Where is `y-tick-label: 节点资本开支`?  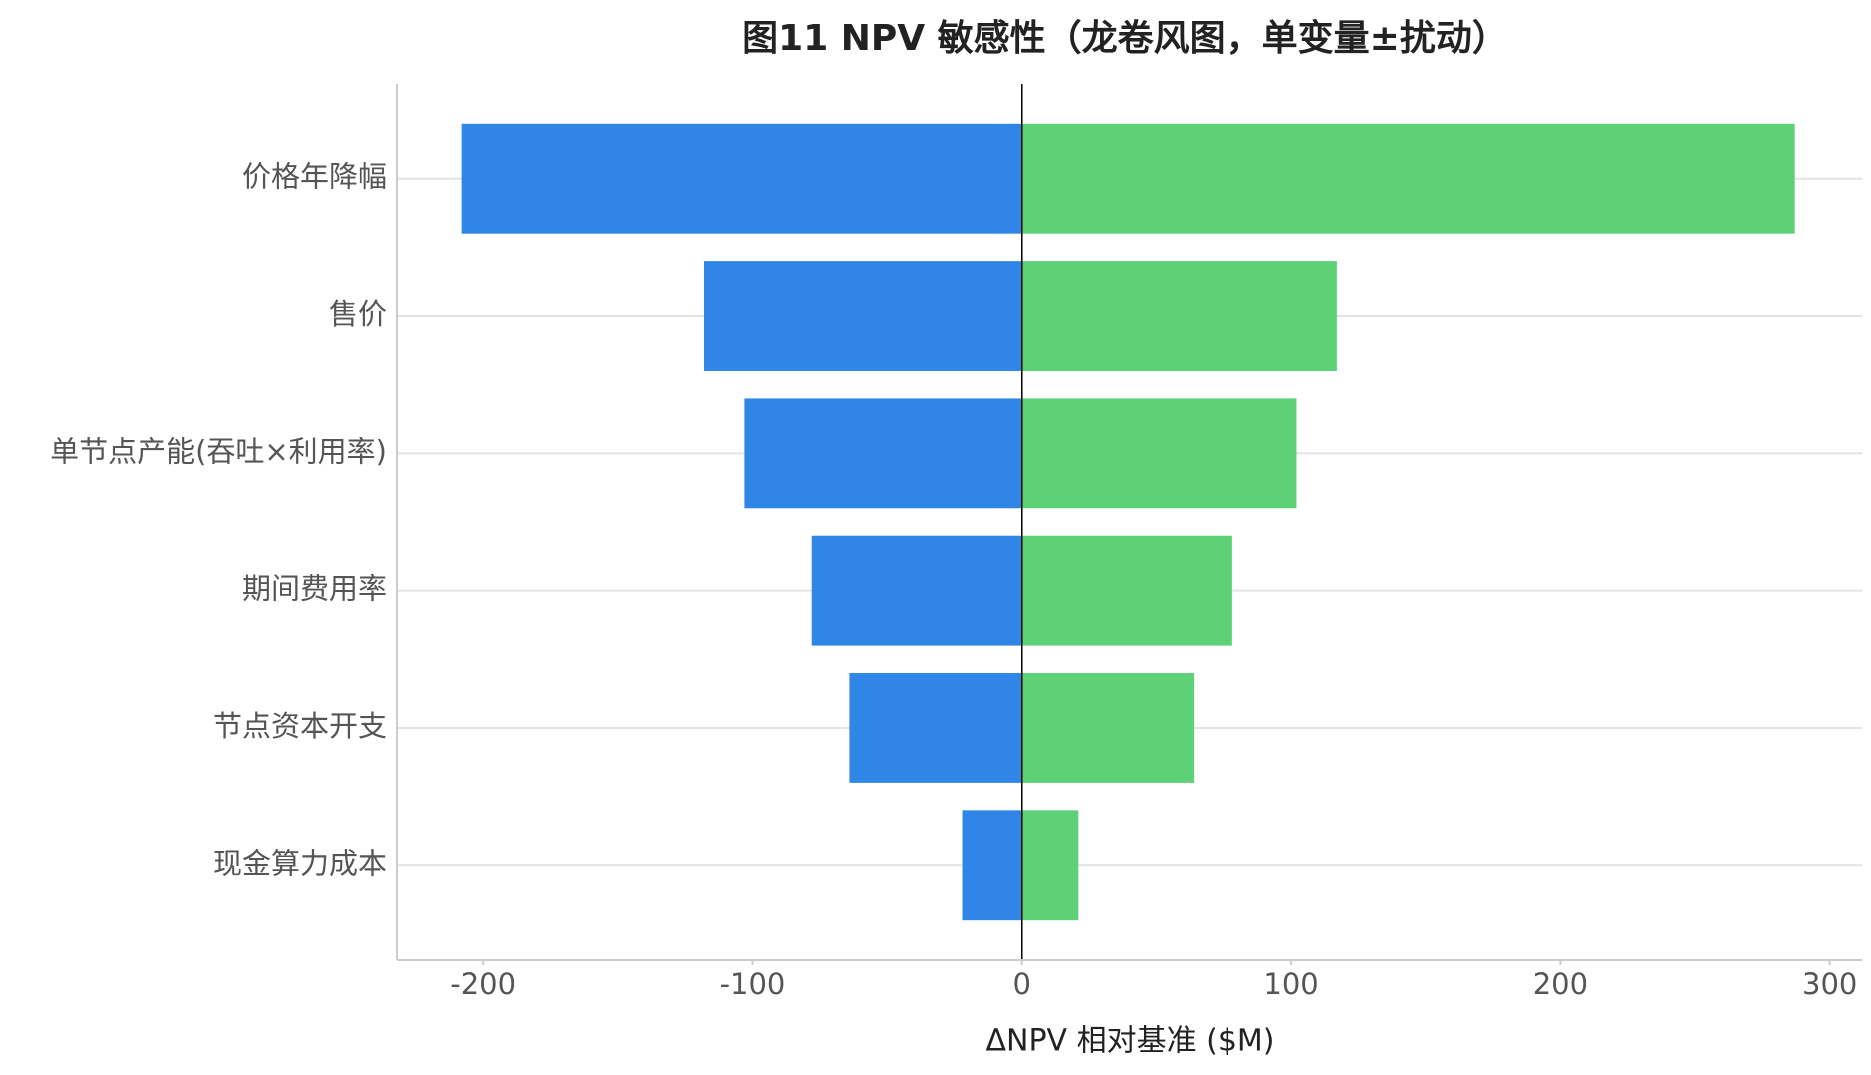 y-tick-label: 节点资本开支 is located at coordinates (300, 726).